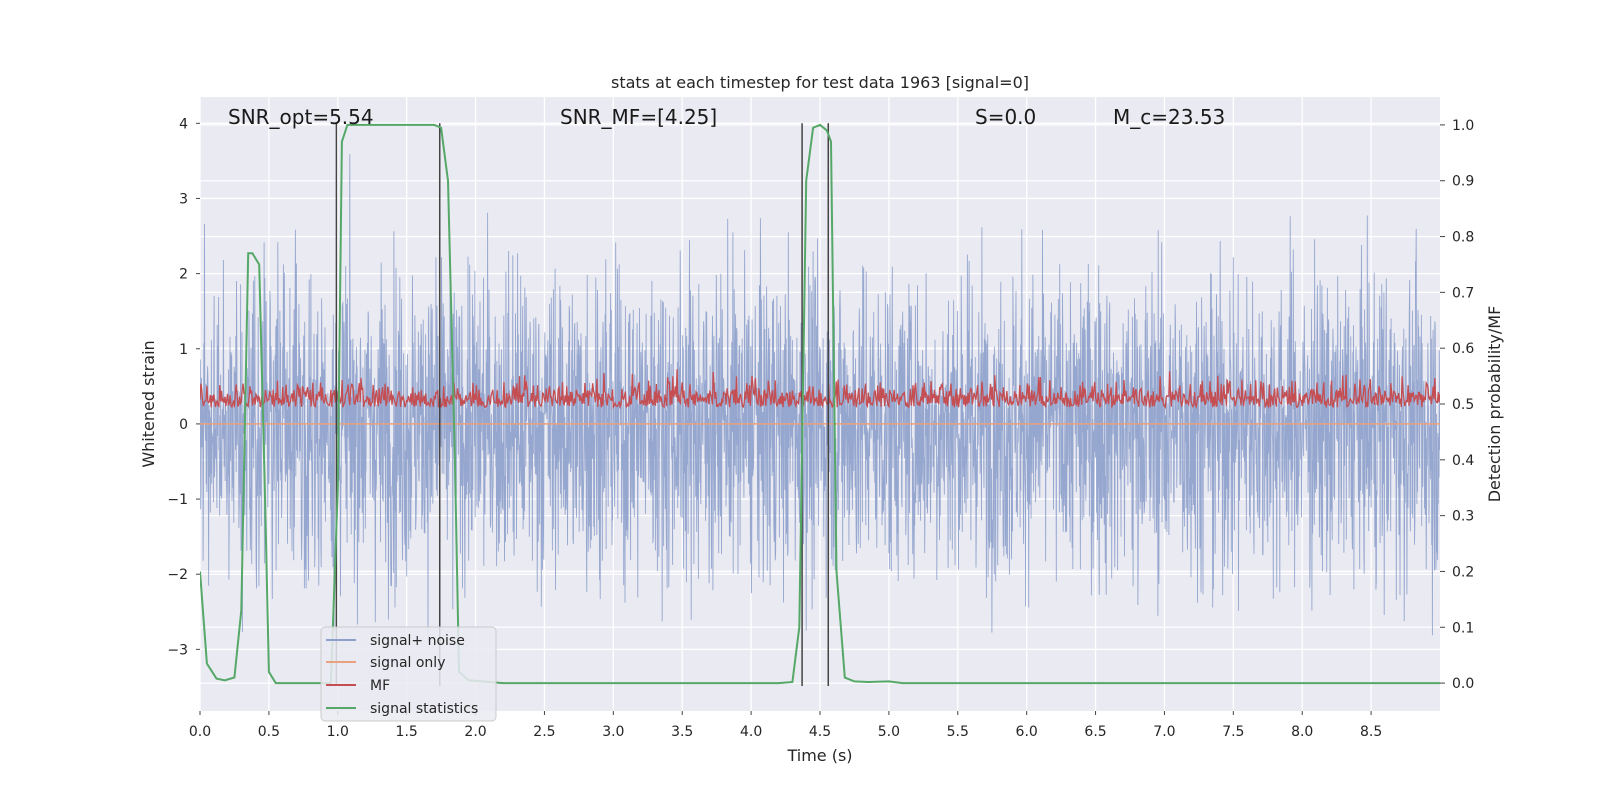 The height and width of the screenshot is (800, 1600). Describe the element at coordinates (301, 117) in the screenshot. I see `annotation-snr-opt: SNR_opt=5.54` at that location.